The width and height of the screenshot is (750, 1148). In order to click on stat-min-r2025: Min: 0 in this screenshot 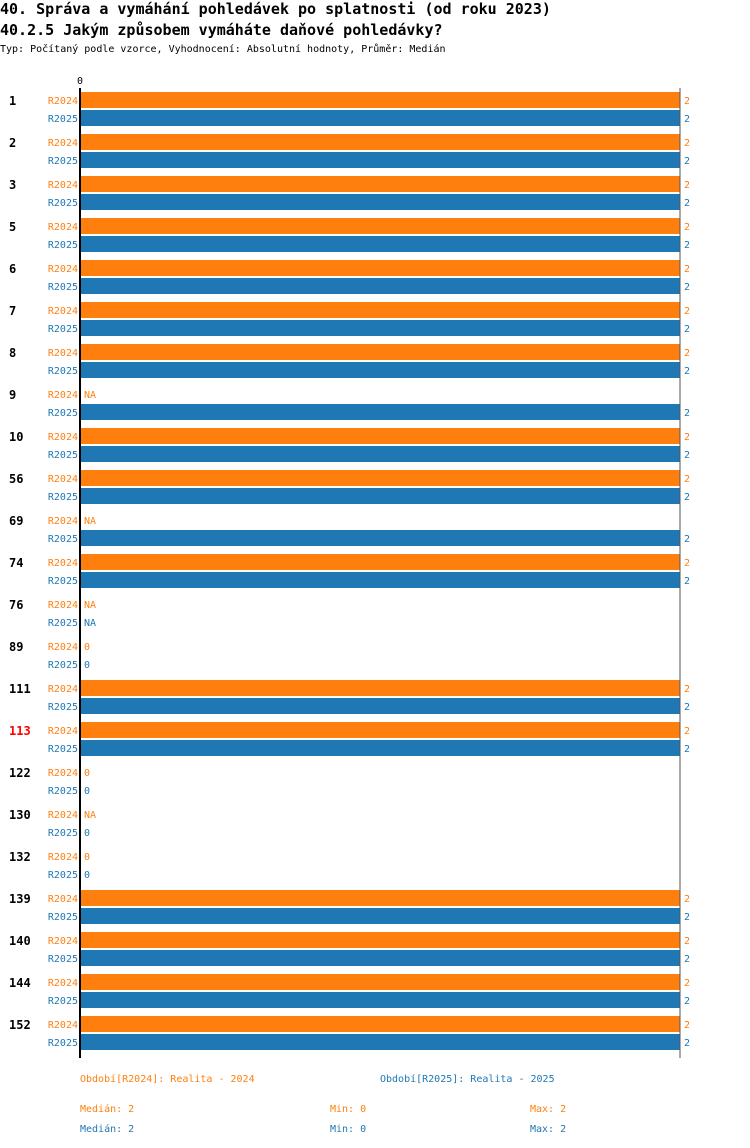, I will do `click(348, 1129)`.